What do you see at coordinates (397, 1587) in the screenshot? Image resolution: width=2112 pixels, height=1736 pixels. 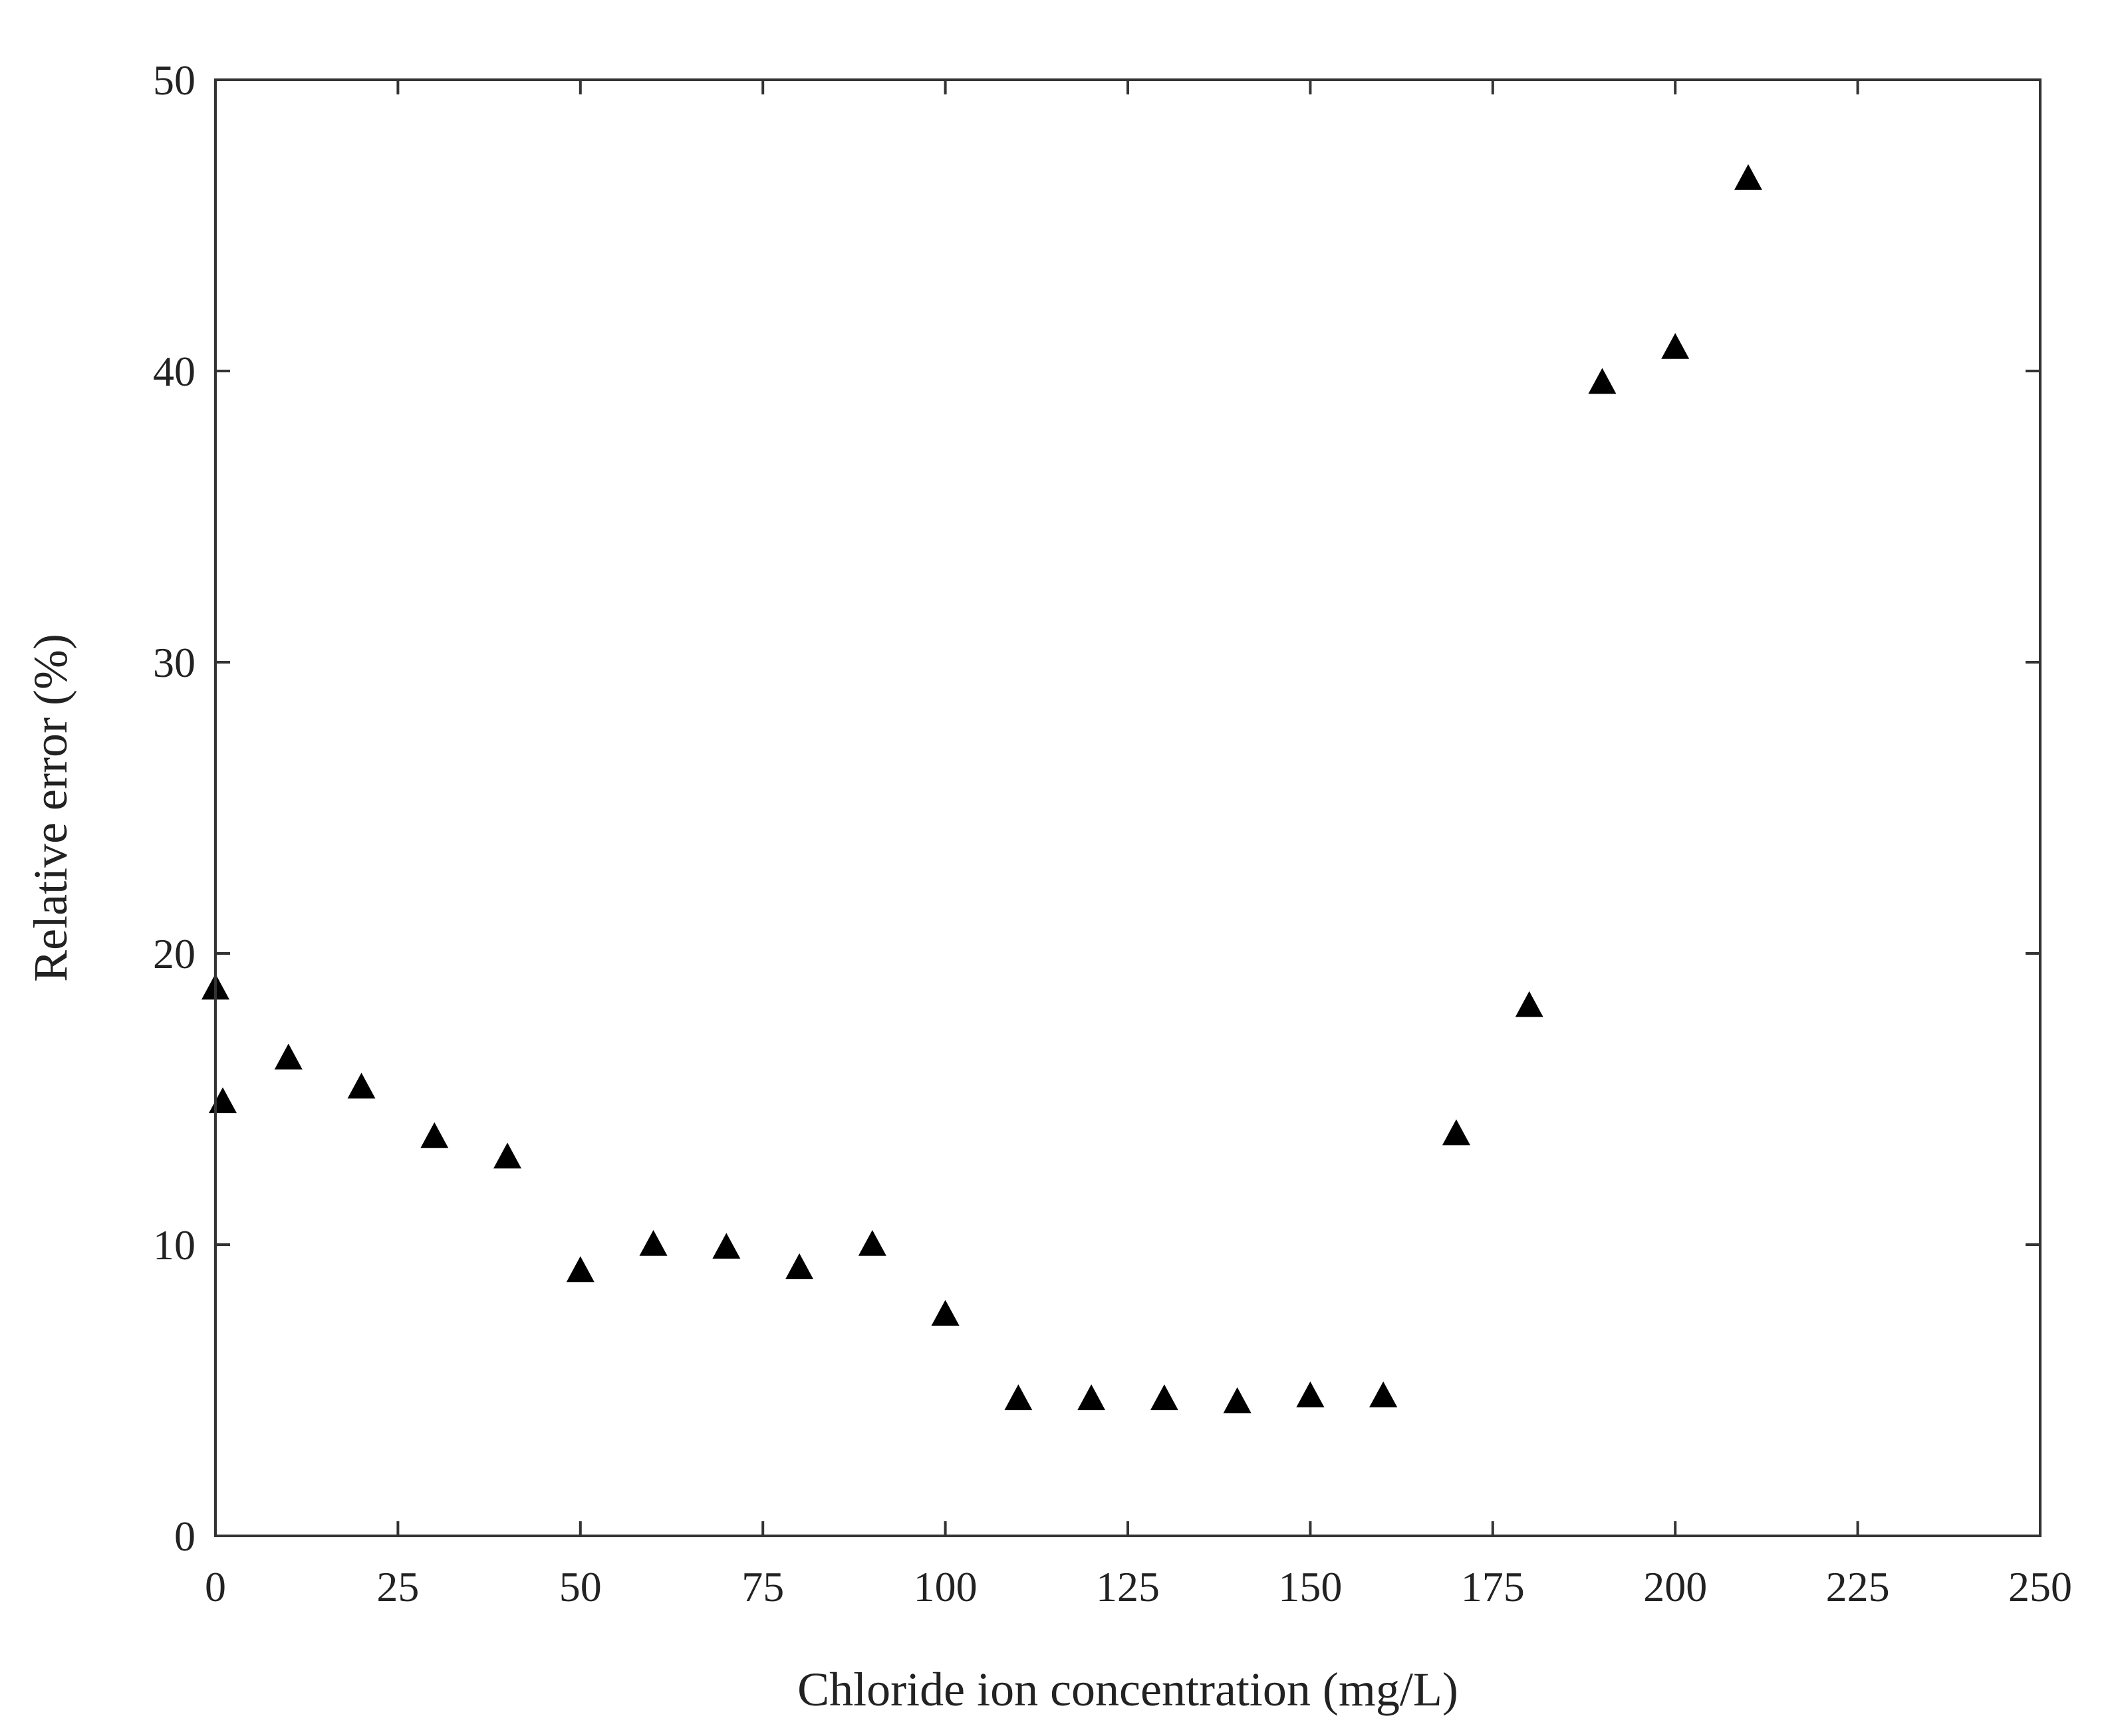 I see `x-tick-label: 25` at bounding box center [397, 1587].